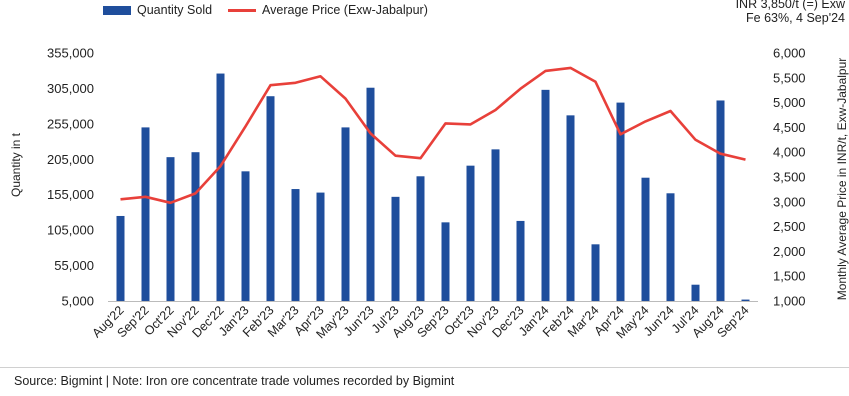  What do you see at coordinates (345, 10) in the screenshot?
I see `legend-label-price: Average Price (Exw-Jabalpur)` at bounding box center [345, 10].